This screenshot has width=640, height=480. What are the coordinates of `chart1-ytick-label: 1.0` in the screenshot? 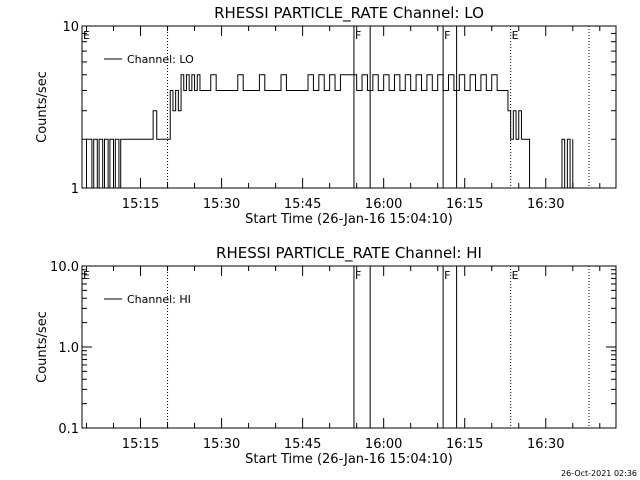 It's located at (68, 348).